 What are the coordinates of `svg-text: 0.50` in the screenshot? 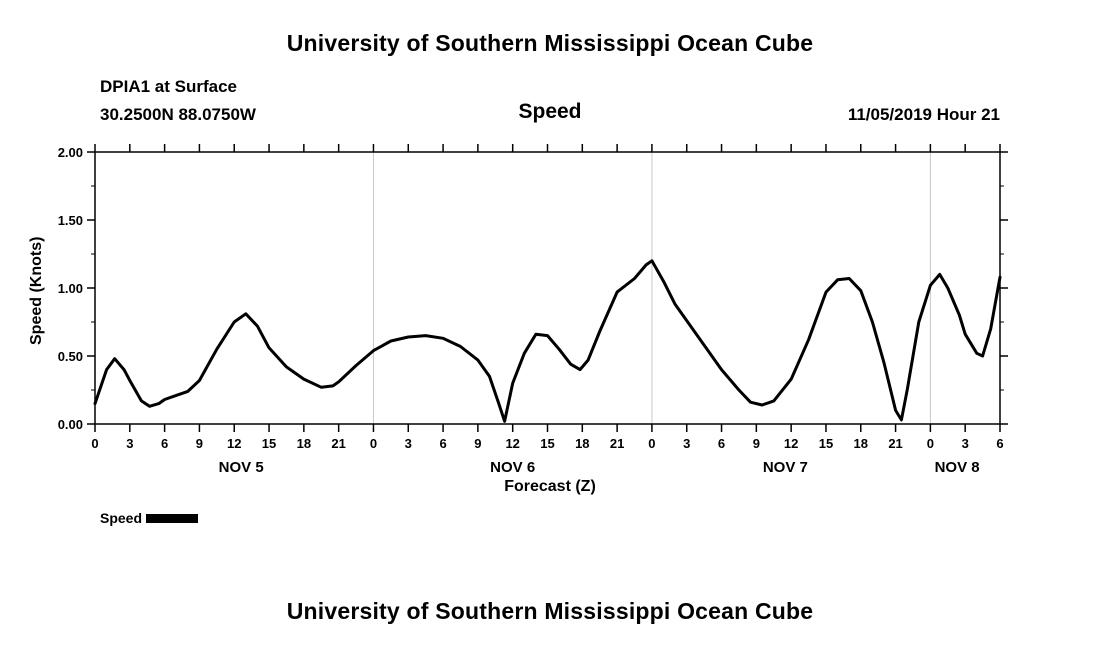 It's located at (70, 356).